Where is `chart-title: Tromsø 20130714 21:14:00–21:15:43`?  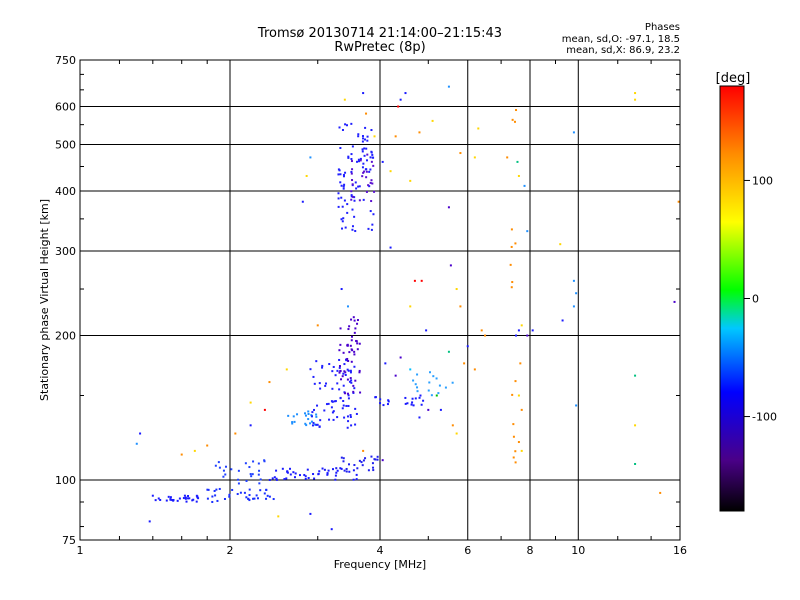
chart-title: Tromsø 20130714 21:14:00–21:15:43 is located at coordinates (380, 33).